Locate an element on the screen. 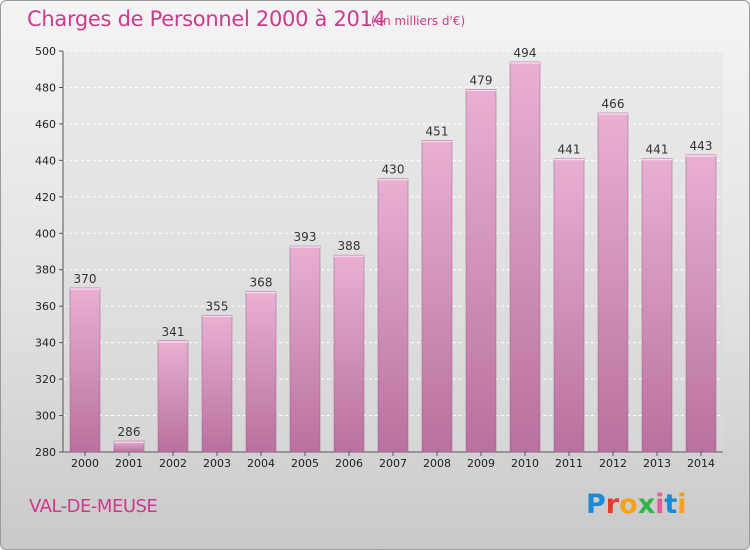 This screenshot has width=750, height=550. y-tick-label: 380 is located at coordinates (45, 270).